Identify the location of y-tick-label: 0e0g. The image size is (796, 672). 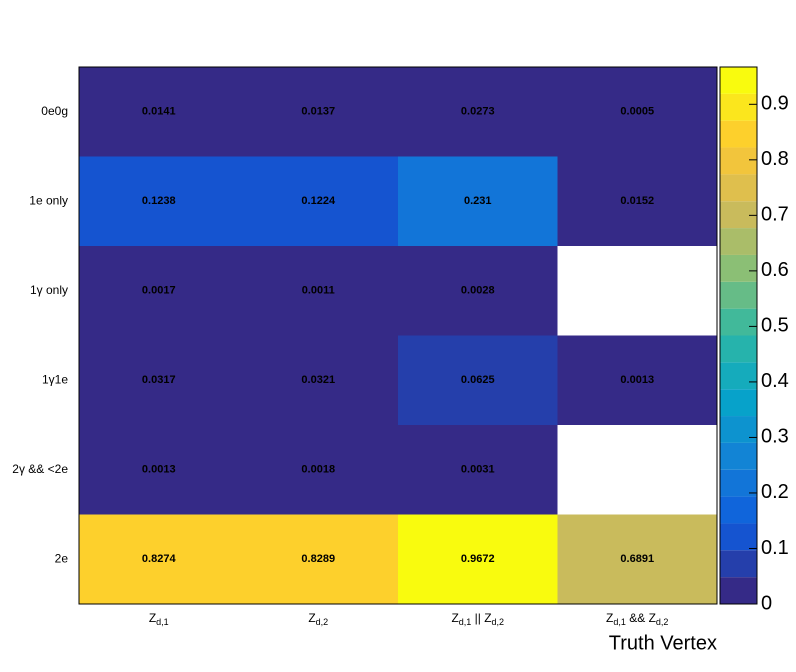
(54, 111).